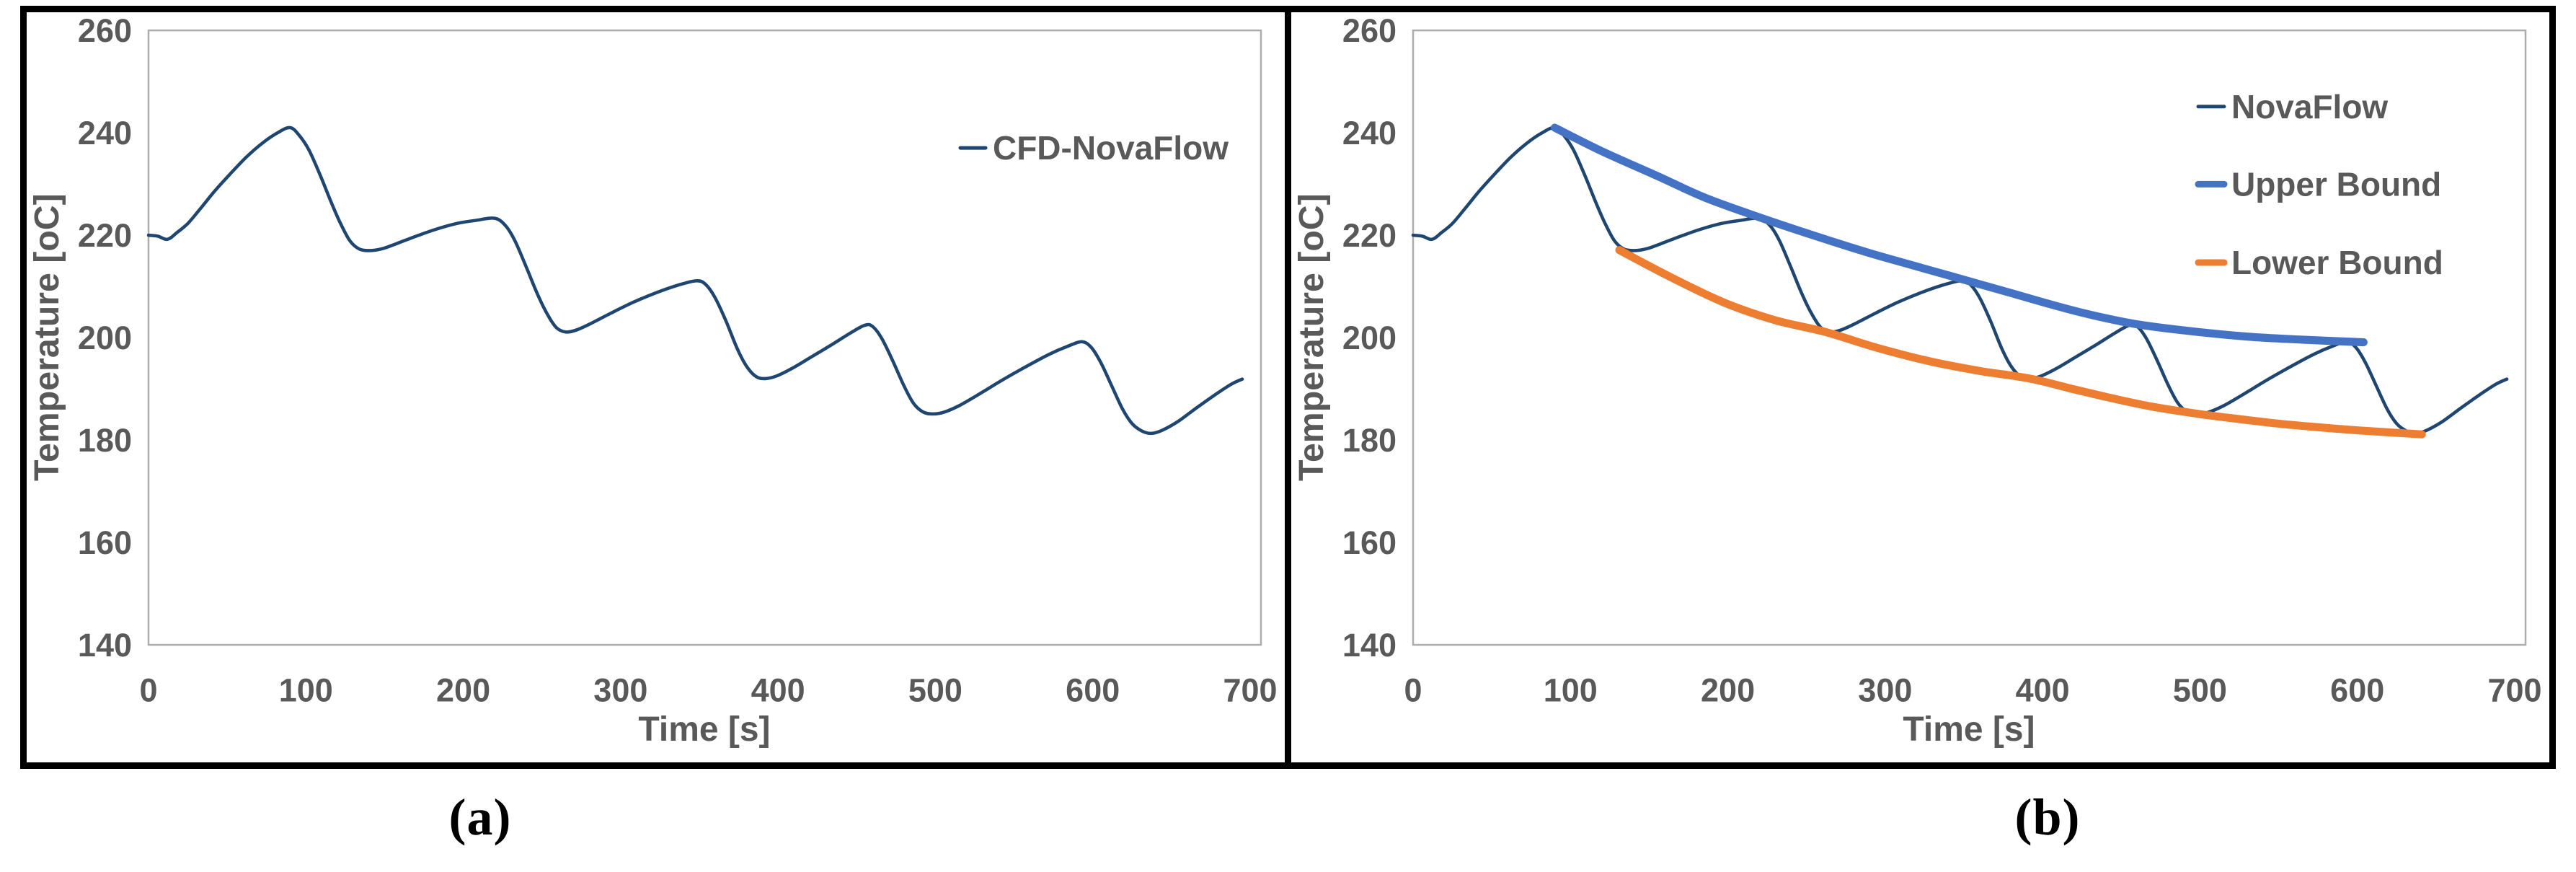 The height and width of the screenshot is (872, 2576). I want to click on series-upper-bound, so click(1959, 235).